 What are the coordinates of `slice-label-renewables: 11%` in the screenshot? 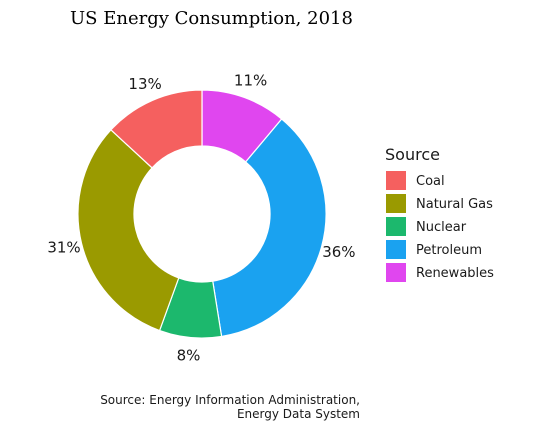 It's located at (250, 81).